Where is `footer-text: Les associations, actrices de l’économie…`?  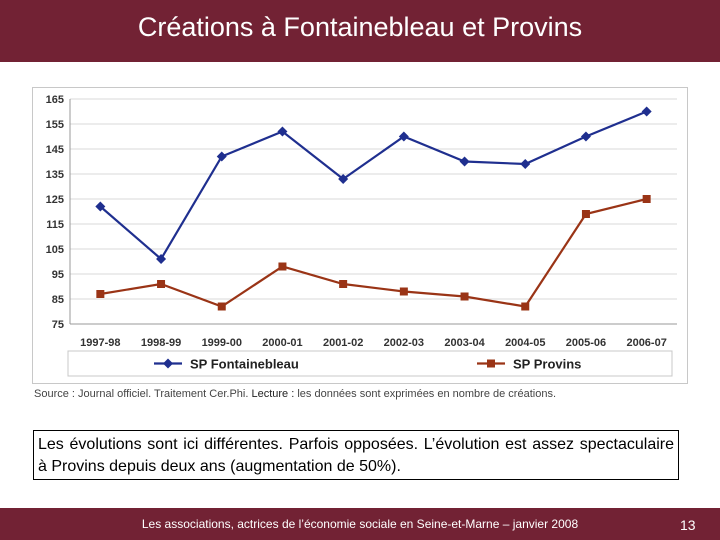 footer-text: Les associations, actrices de l’économie… is located at coordinates (360, 524).